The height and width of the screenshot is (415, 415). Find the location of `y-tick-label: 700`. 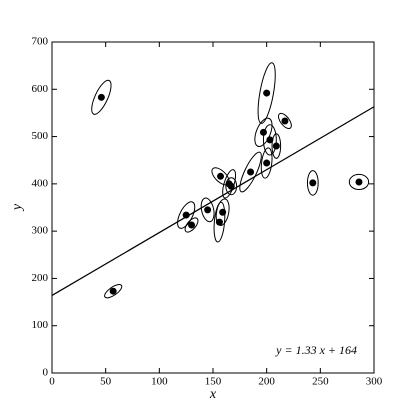

y-tick-label: 700 is located at coordinates (40, 42).